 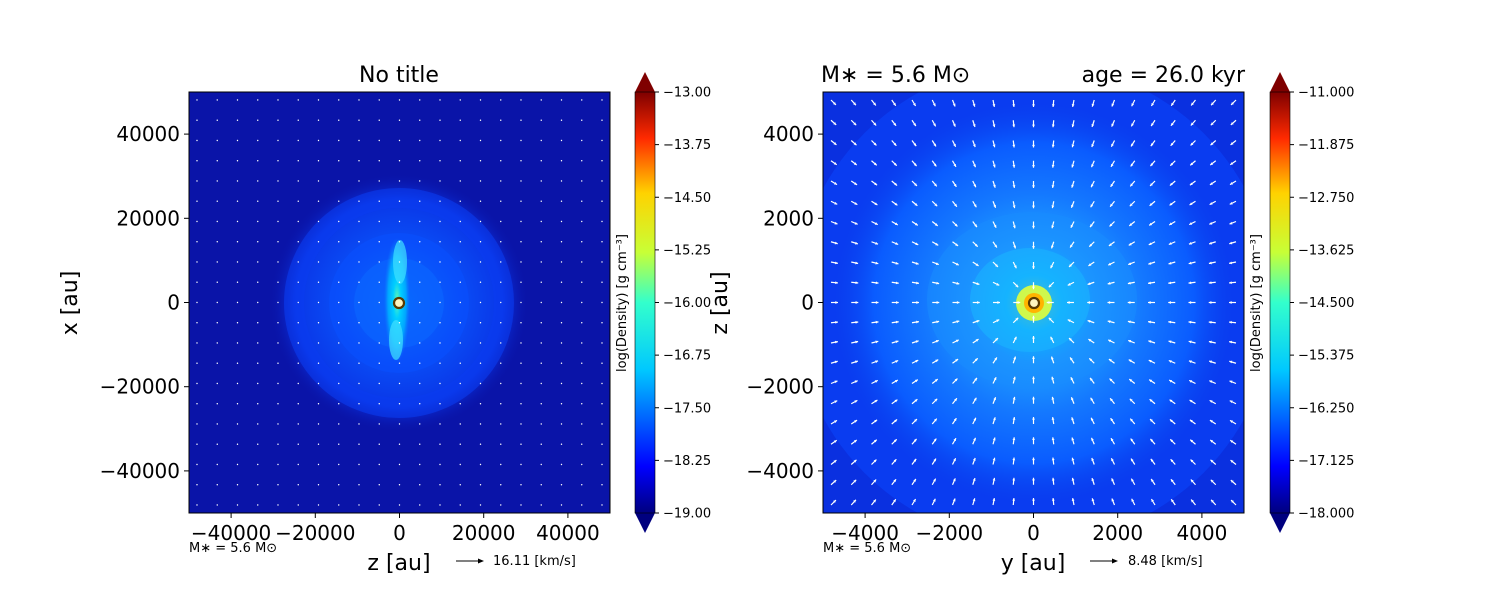 What do you see at coordinates (148, 218) in the screenshot?
I see `left-ytick-label: 20000` at bounding box center [148, 218].